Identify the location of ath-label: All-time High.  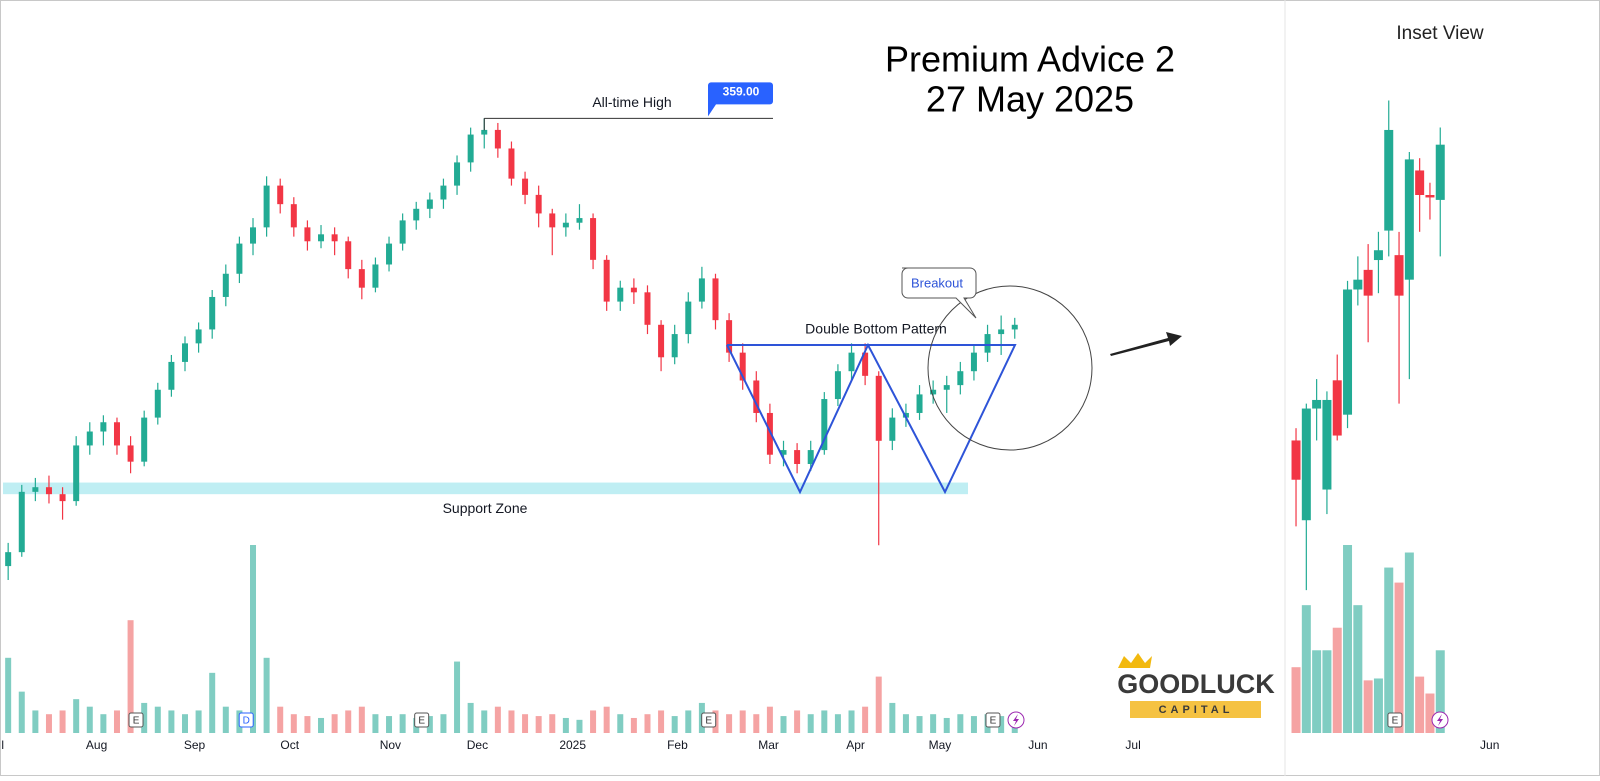
(631, 102).